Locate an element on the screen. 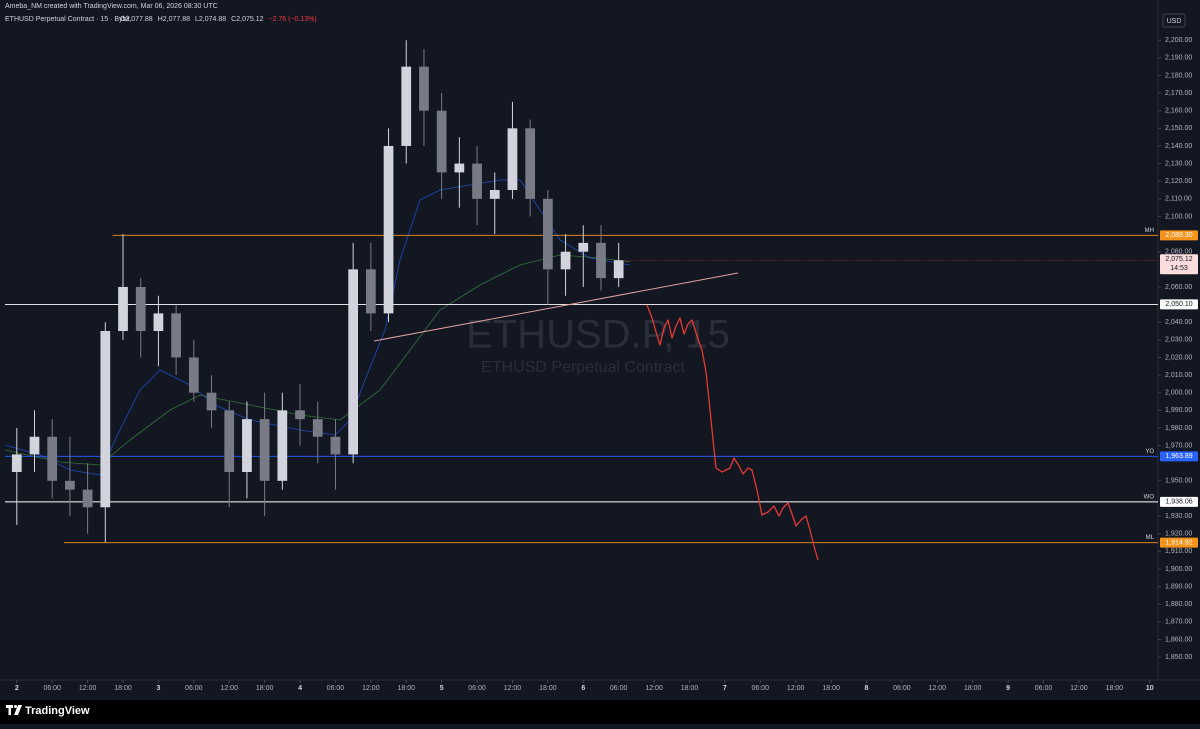 This screenshot has width=1200, height=729. y-tick-label: 2,150.00 is located at coordinates (1178, 128).